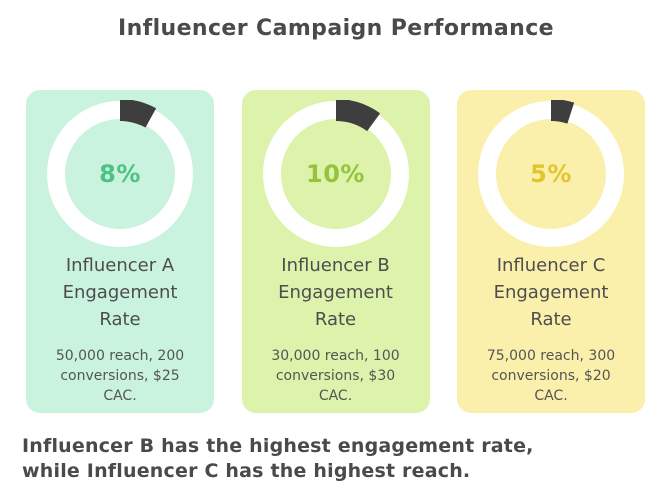 This screenshot has width=672, height=497. Describe the element at coordinates (336, 28) in the screenshot. I see `page-title: Influencer Campaign Performance` at that location.